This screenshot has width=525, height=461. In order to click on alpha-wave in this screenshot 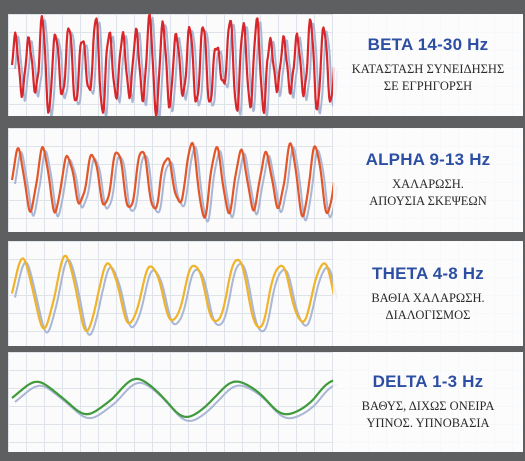, I will do `click(173, 180)`.